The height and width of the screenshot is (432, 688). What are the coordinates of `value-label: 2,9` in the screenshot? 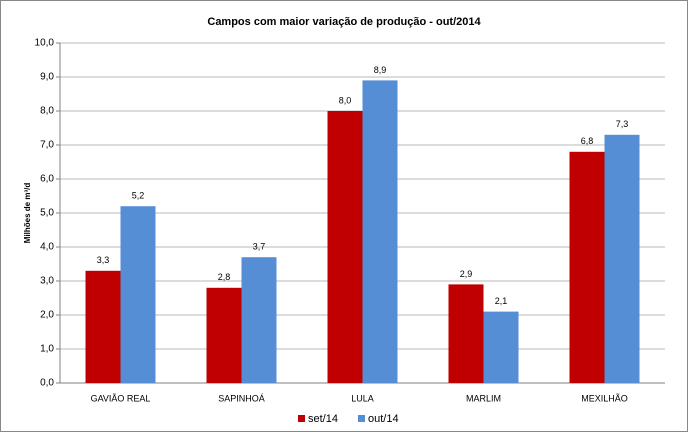 It's located at (466, 274).